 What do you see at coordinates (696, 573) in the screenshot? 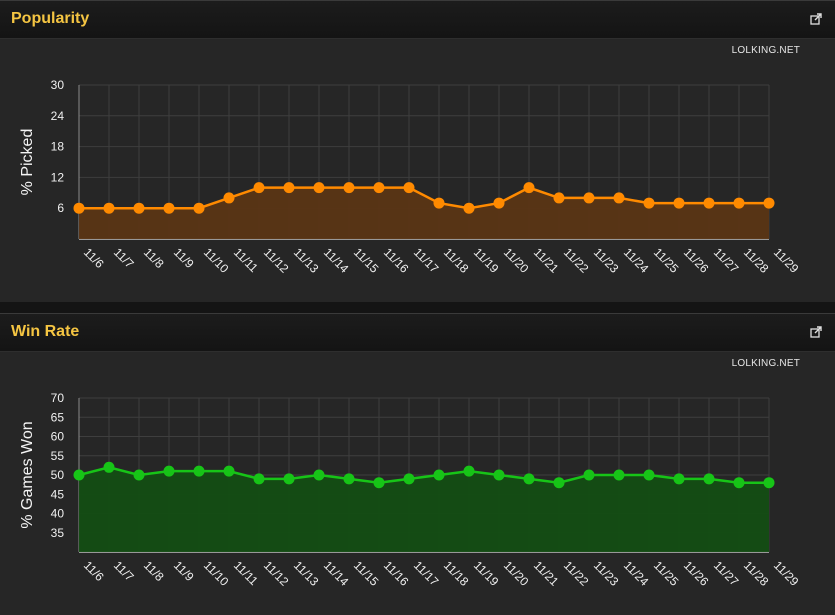
I see `winrate-xtick-label: 11/26` at bounding box center [696, 573].